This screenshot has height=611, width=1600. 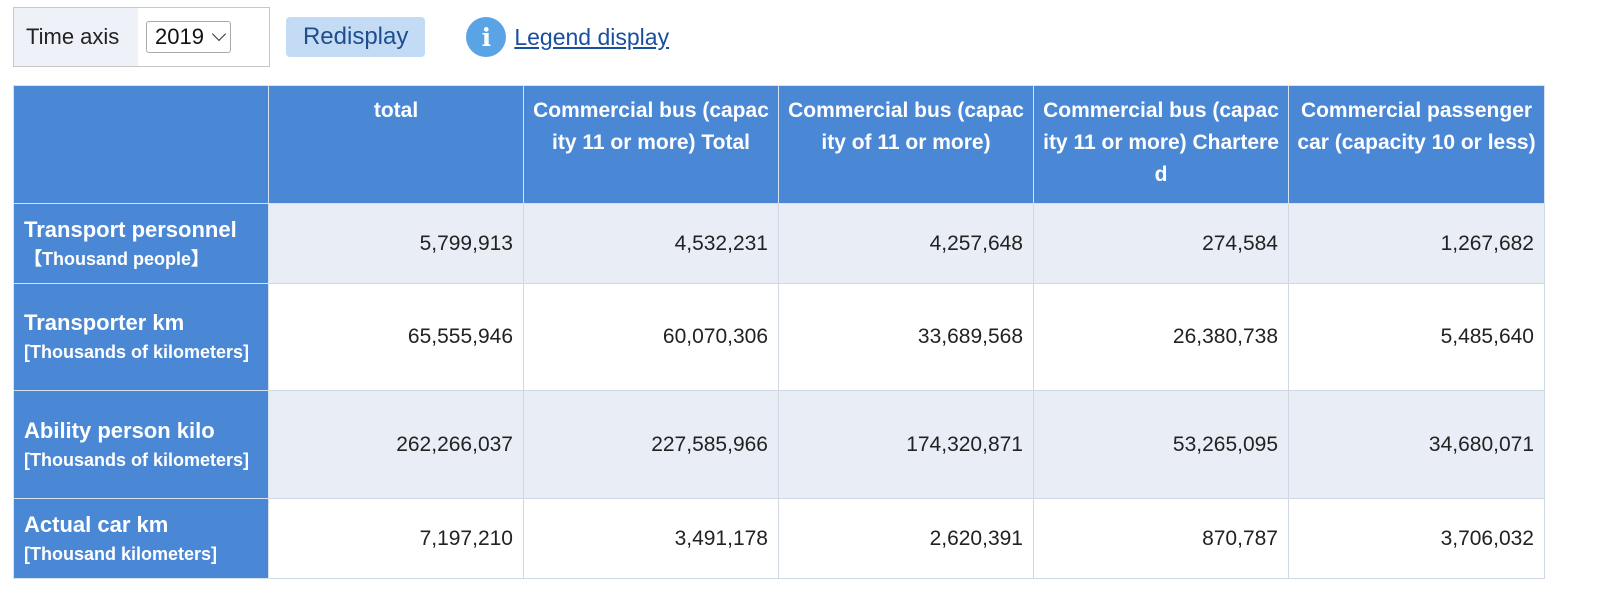 What do you see at coordinates (141, 337) in the screenshot?
I see `row-header: Transporter km [Thousands of kilometers]` at bounding box center [141, 337].